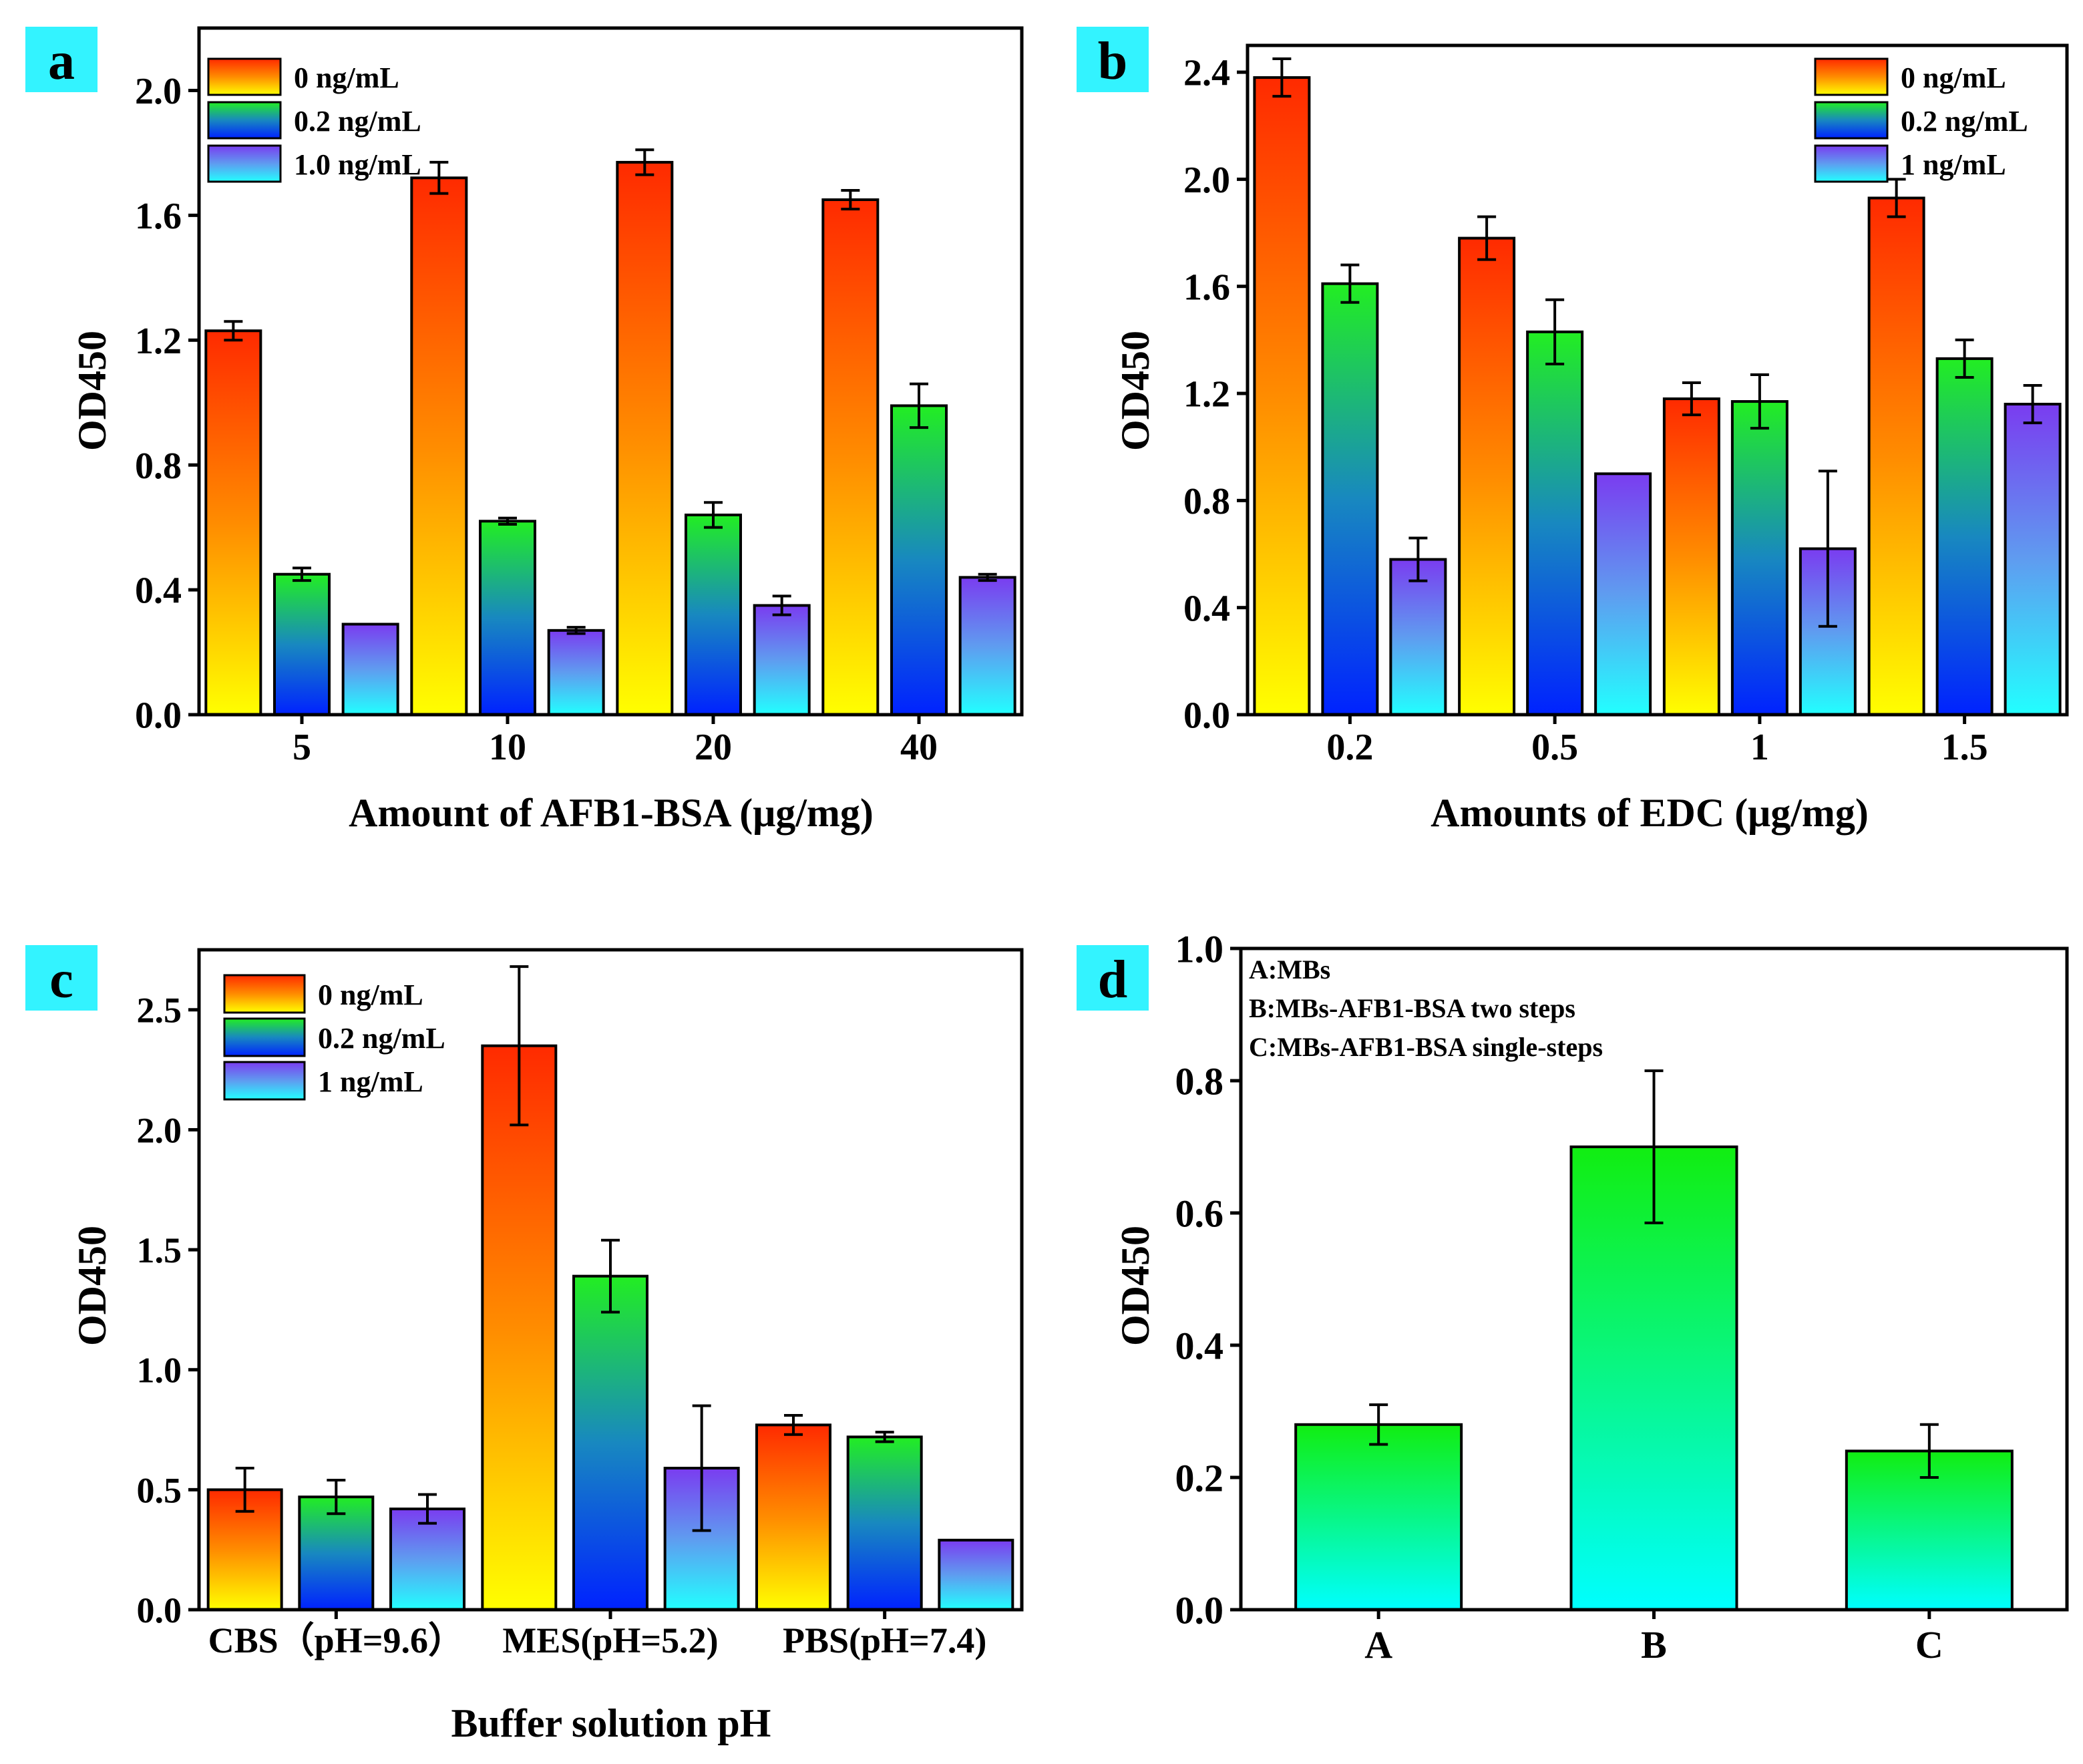 This screenshot has height=1764, width=2083. What do you see at coordinates (850, 199) in the screenshot?
I see `error-bar-a-s0-c3` at bounding box center [850, 199].